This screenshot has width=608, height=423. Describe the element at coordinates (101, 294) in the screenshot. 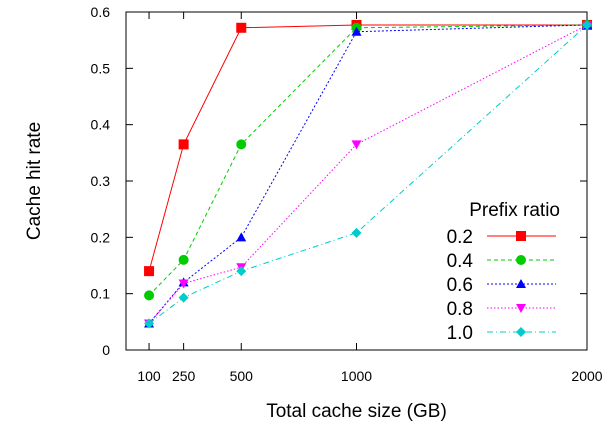

I see `y-tick-label: 0.1` at that location.